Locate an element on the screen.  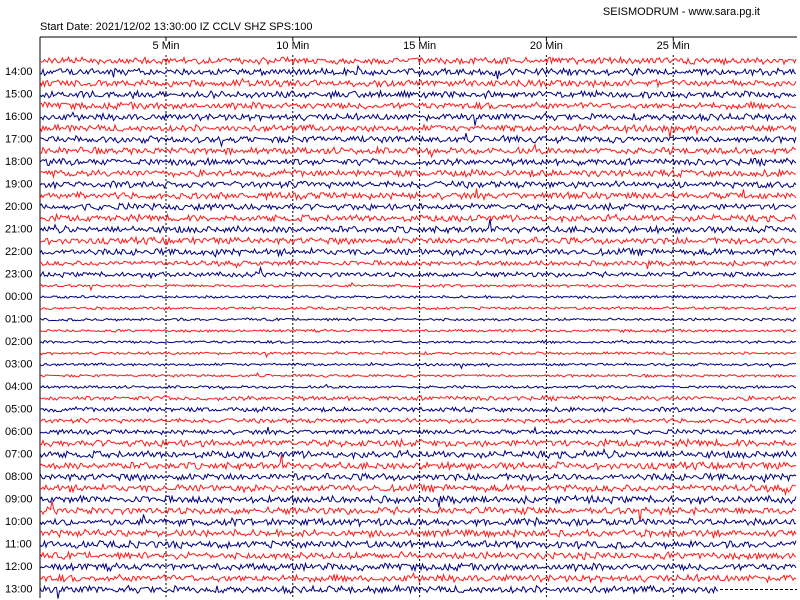
minute-label: 10 Min is located at coordinates (292, 46).